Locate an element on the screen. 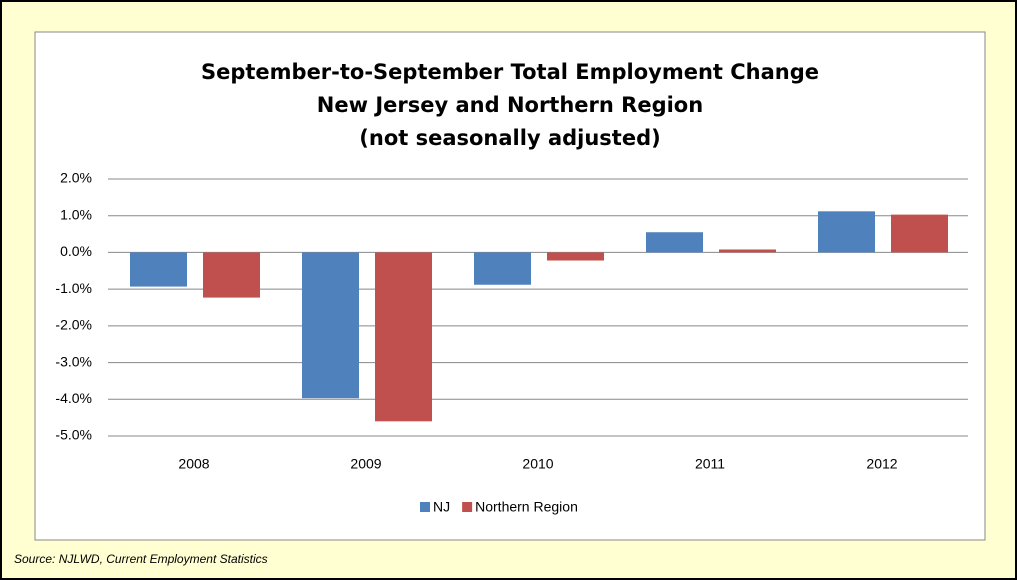 The image size is (1017, 580). x-tick-label: 2010 is located at coordinates (537, 464).